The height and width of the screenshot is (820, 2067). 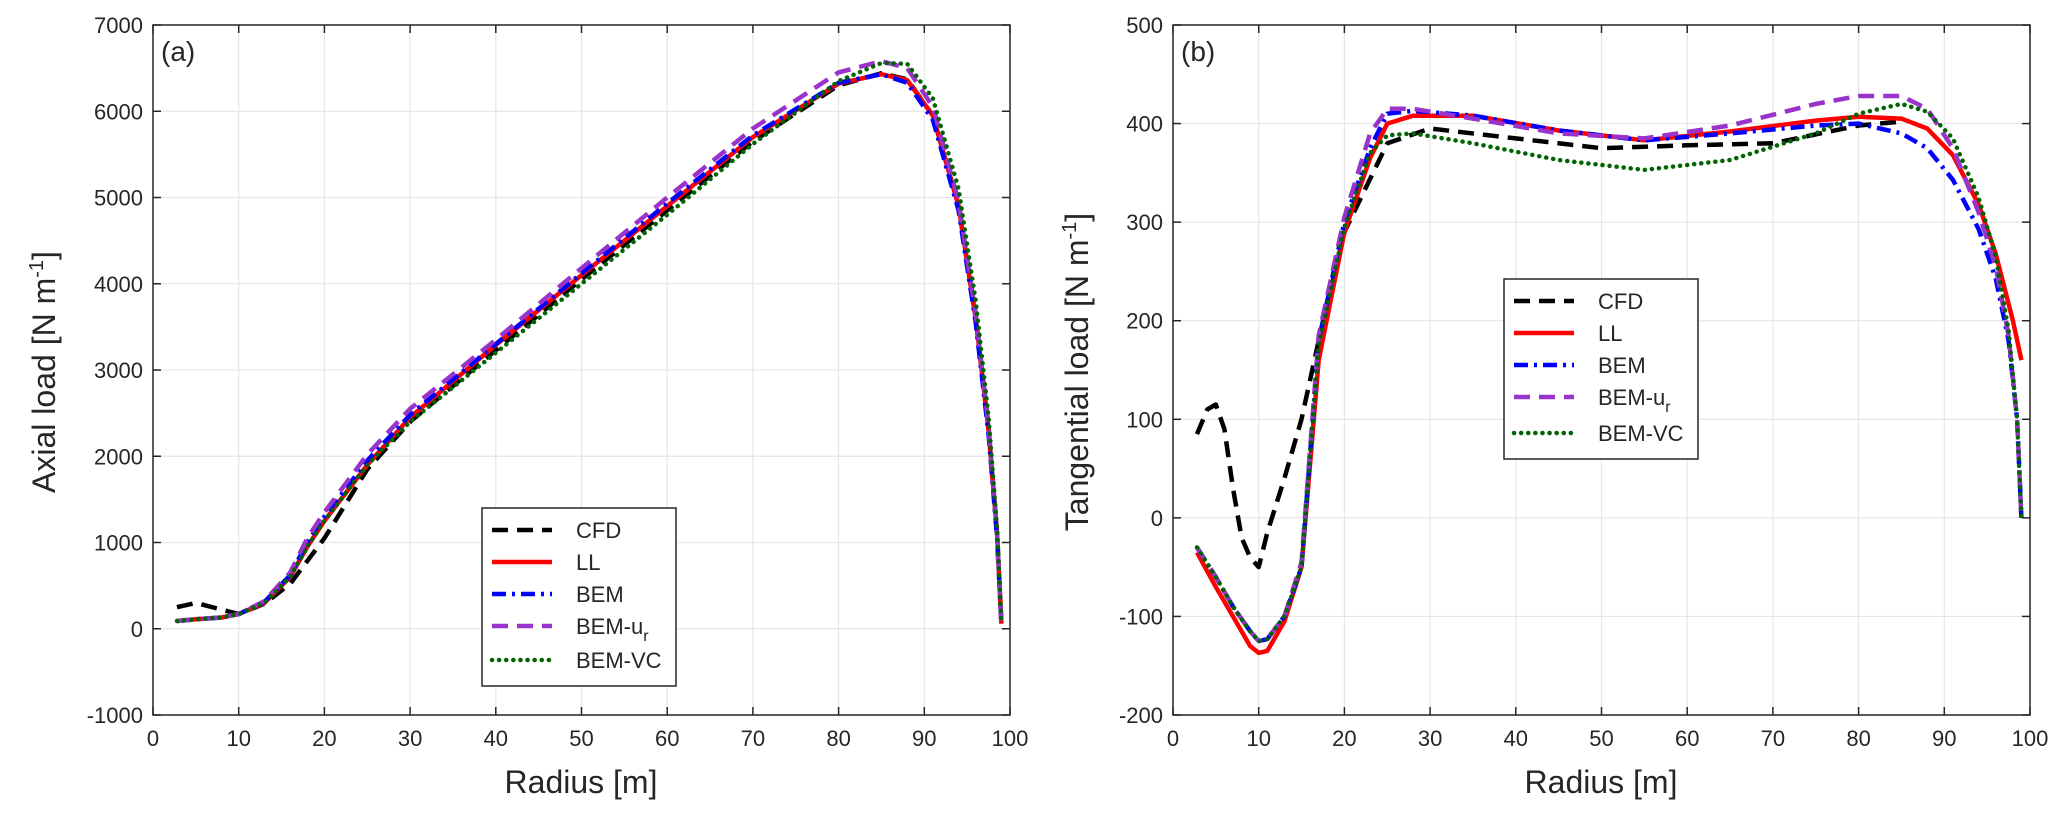 I want to click on y-axis-label: Tangential load [N m-1], so click(x=1077, y=372).